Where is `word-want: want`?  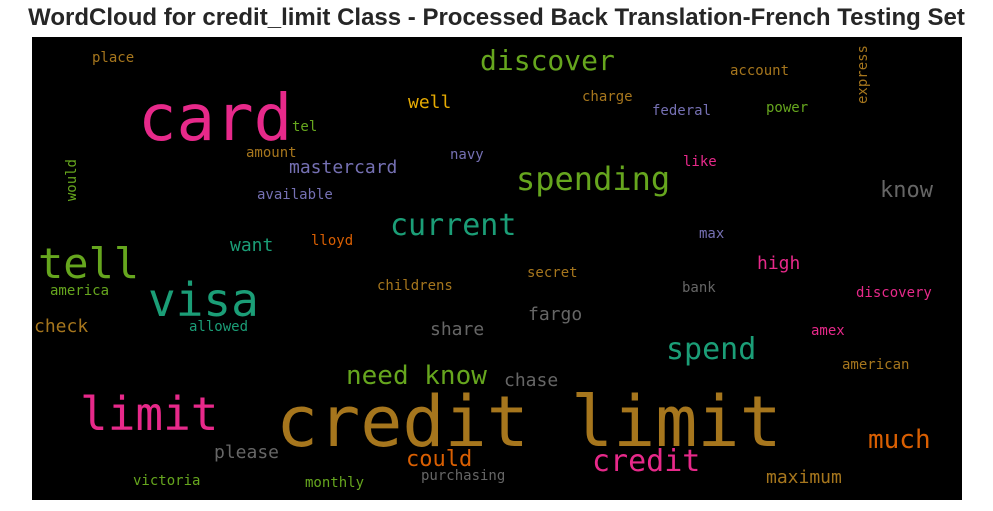 word-want: want is located at coordinates (252, 245).